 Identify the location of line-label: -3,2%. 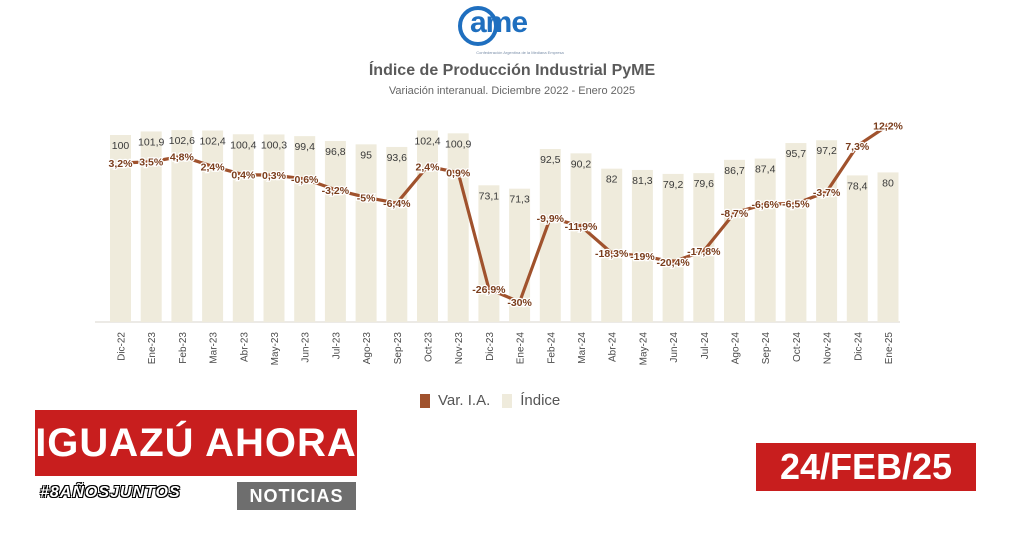
(336, 191).